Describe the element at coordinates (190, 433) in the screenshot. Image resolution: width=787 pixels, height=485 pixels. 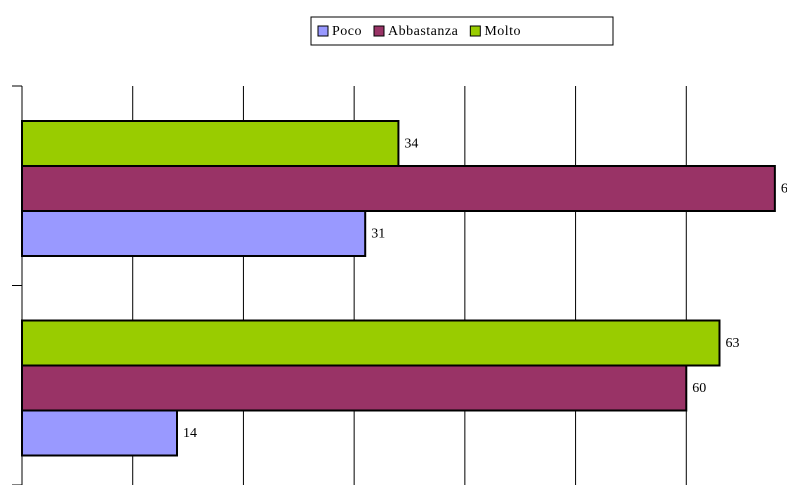
I see `data-label: 14` at that location.